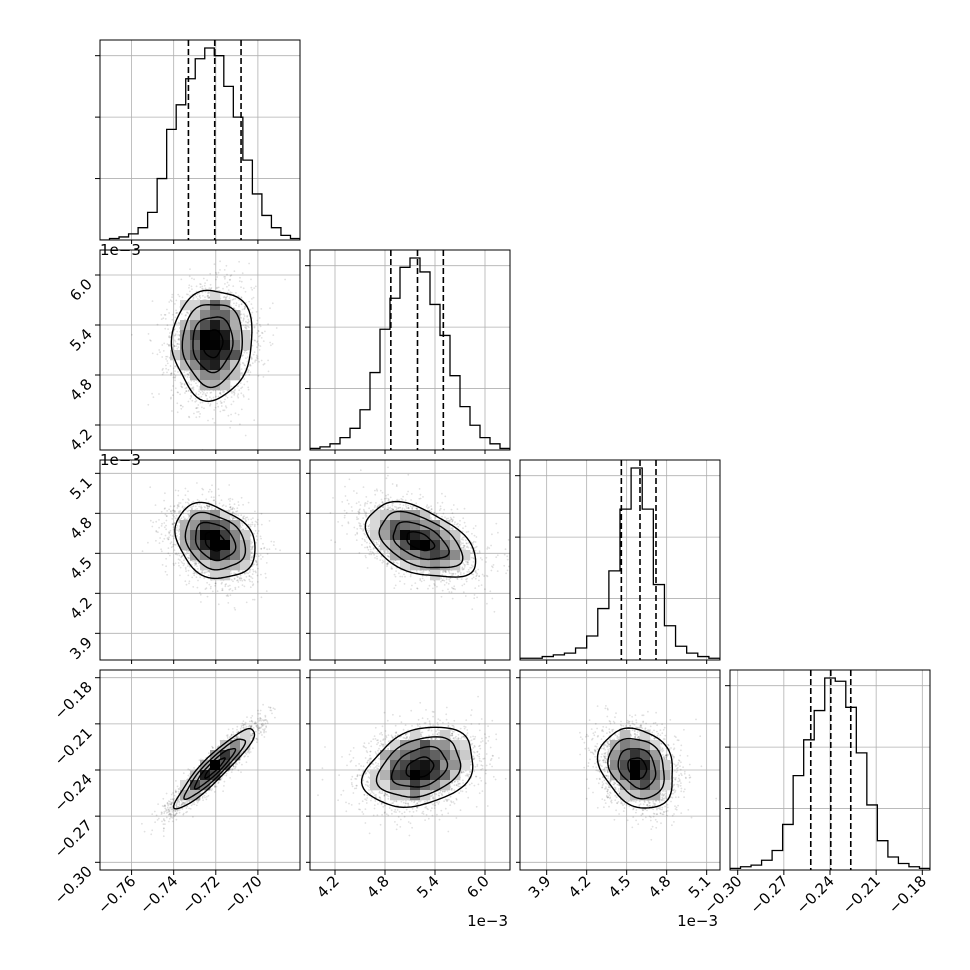  Describe the element at coordinates (81, 390) in the screenshot. I see `y-tick-label: 4.8` at that location.